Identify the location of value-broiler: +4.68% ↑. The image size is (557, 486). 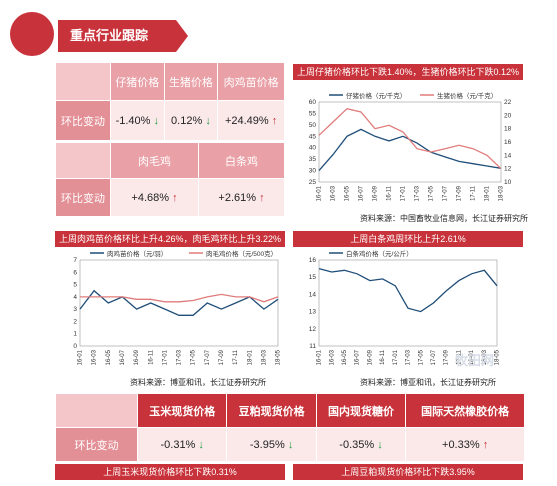
(154, 197).